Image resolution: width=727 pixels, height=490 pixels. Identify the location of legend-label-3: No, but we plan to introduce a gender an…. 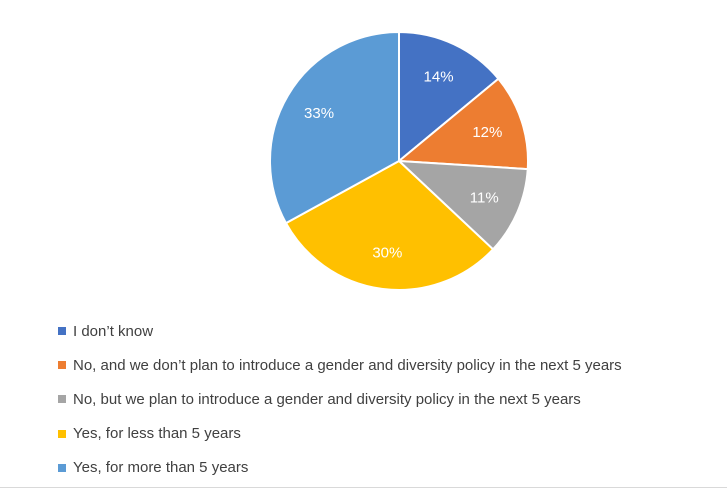
(327, 399).